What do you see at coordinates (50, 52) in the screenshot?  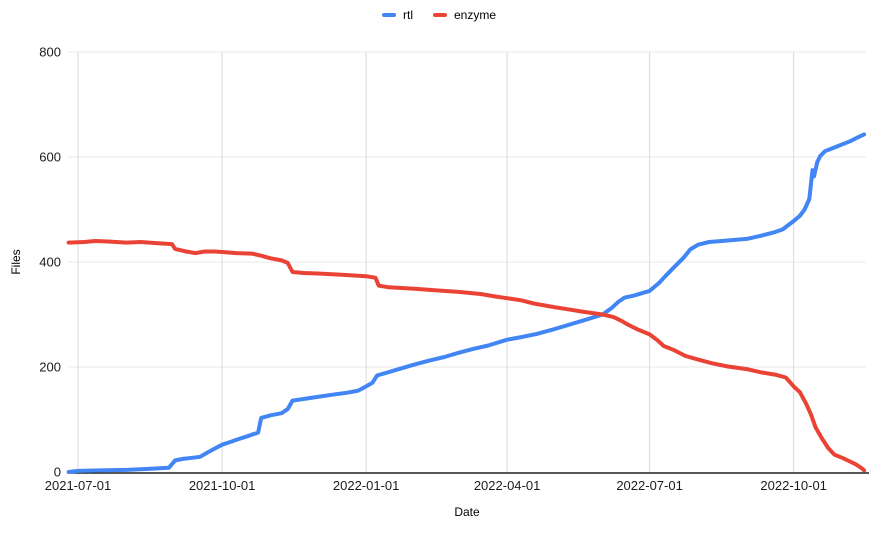 I see `y-tick-label: 800` at bounding box center [50, 52].